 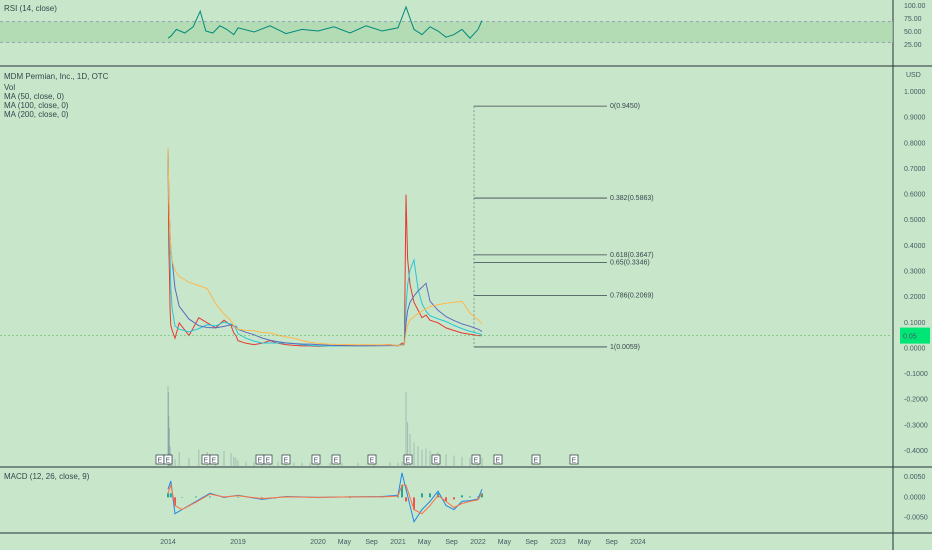 I want to click on time-tick-label: 2019, so click(x=238, y=542).